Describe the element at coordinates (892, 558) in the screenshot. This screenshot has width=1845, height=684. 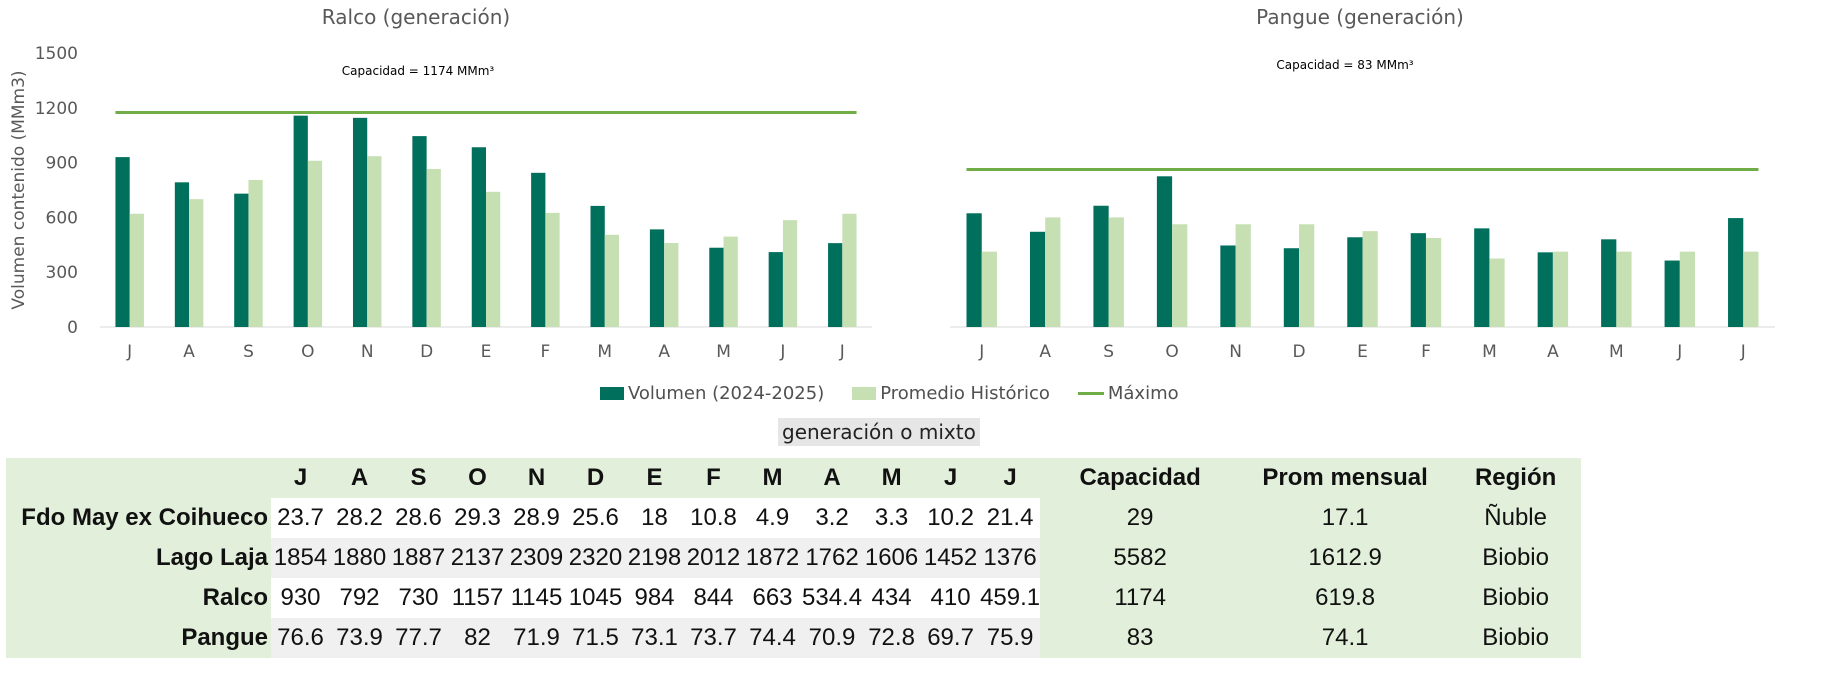
I see `table-cell: 1606` at that location.